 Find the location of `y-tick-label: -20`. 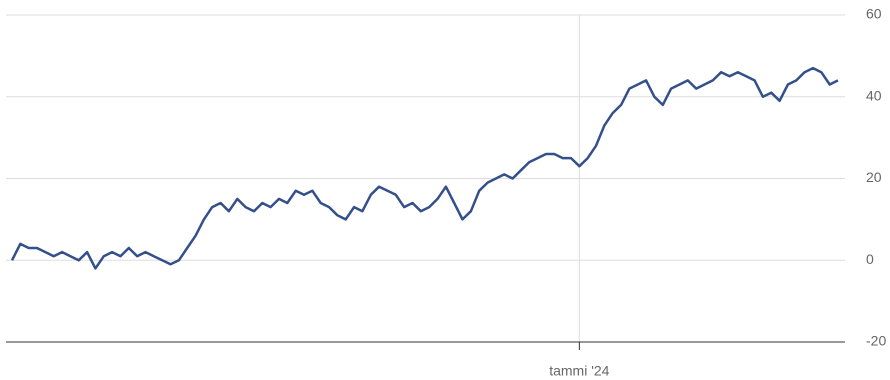

y-tick-label: -20 is located at coordinates (876, 341).